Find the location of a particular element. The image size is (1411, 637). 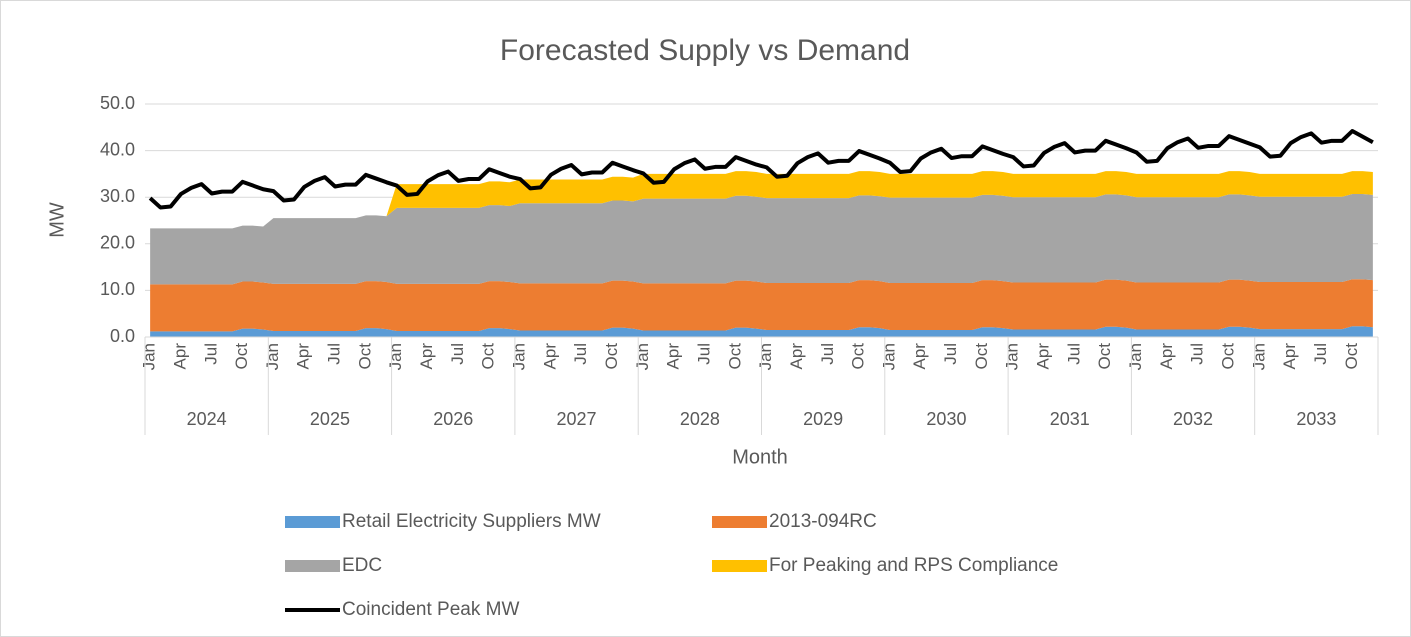

chart-title: Forecasted Supply vs Demand is located at coordinates (705, 50).